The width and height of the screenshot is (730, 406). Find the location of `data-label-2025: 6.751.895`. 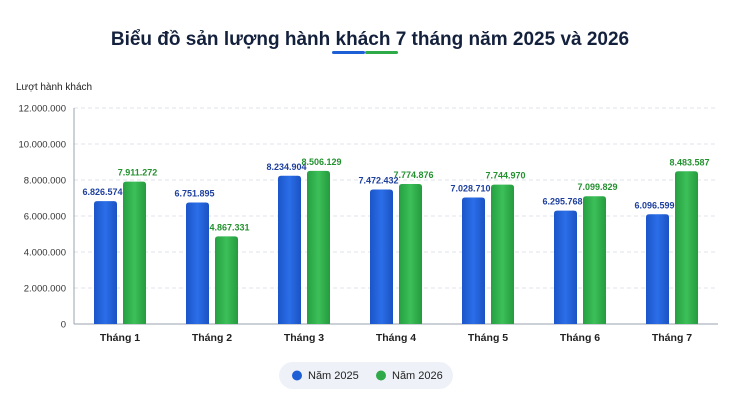

data-label-2025: 6.751.895 is located at coordinates (194, 193).